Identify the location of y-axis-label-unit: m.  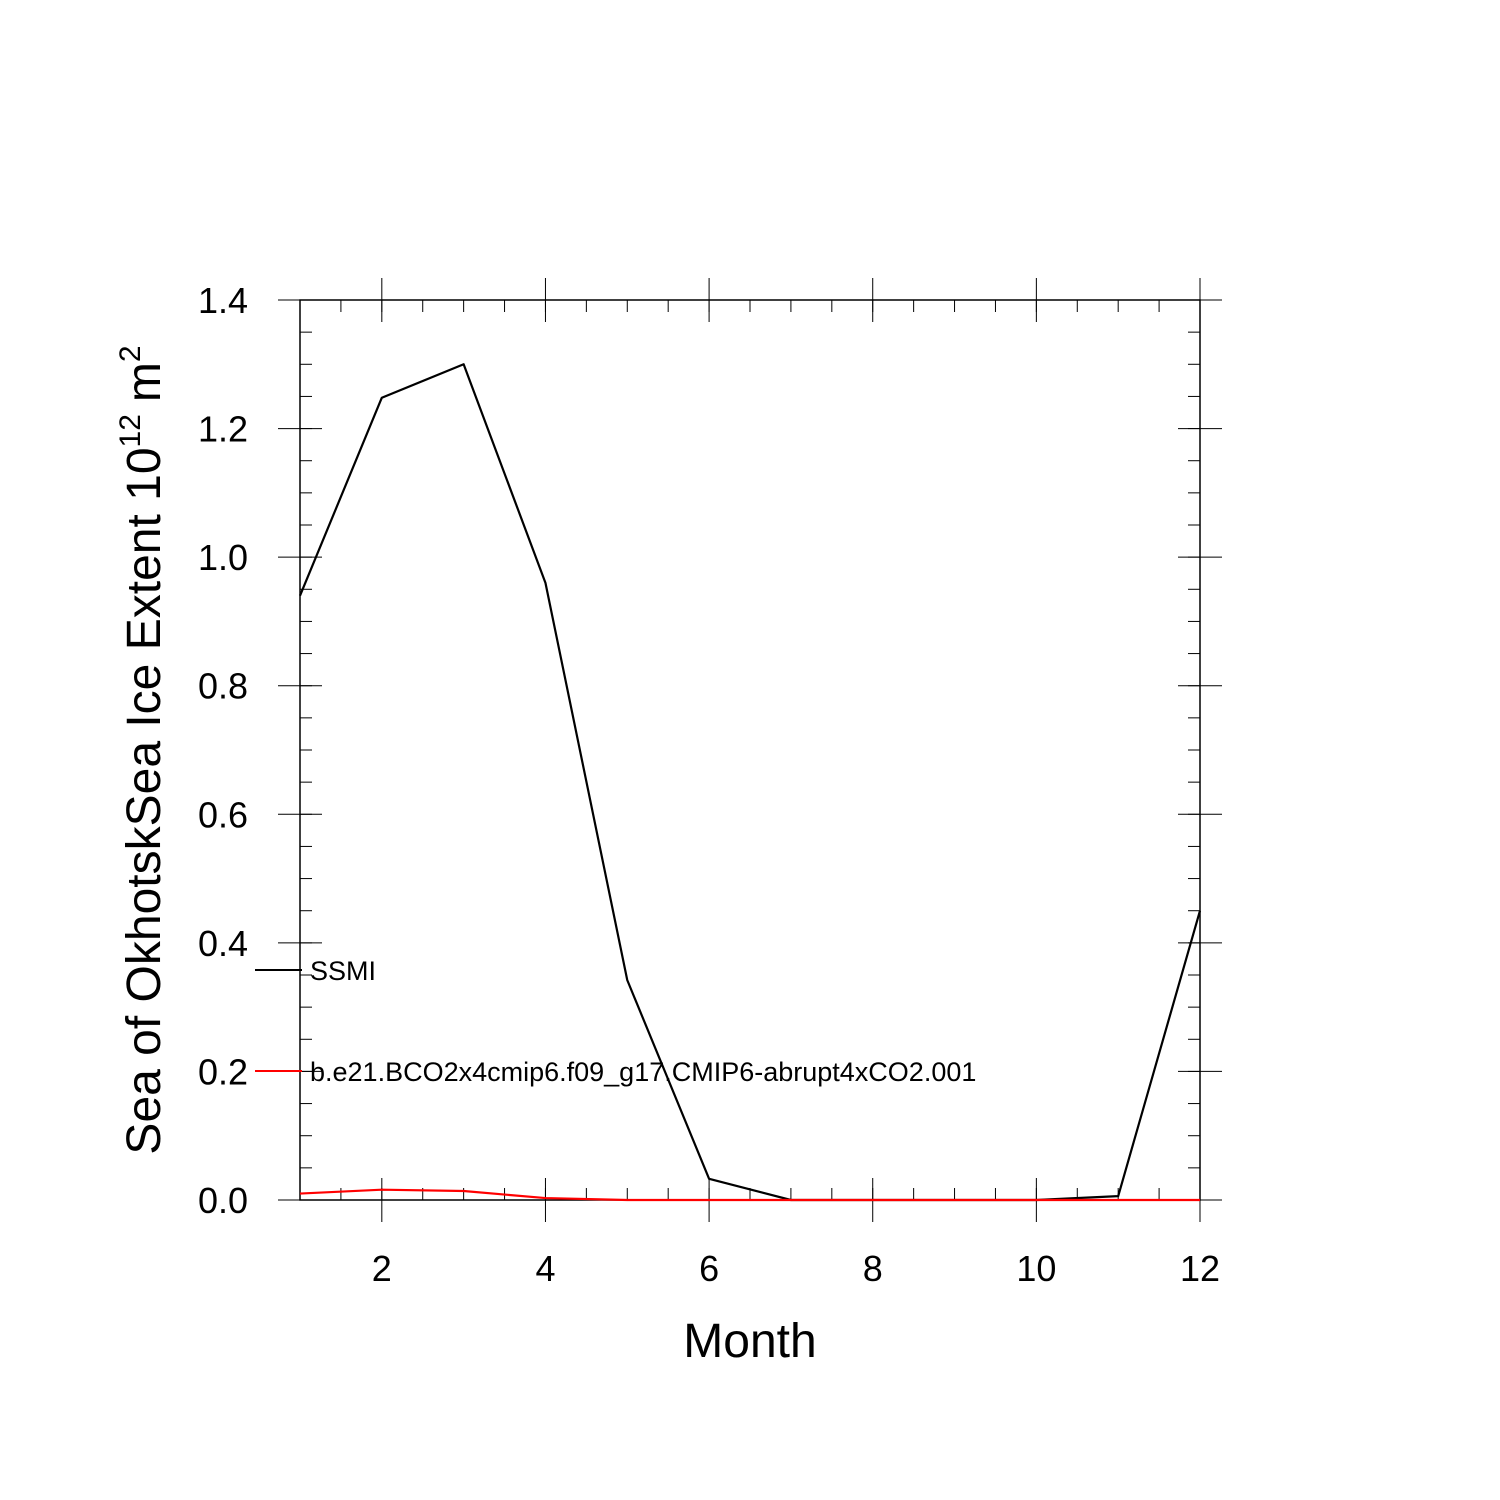
(144, 382).